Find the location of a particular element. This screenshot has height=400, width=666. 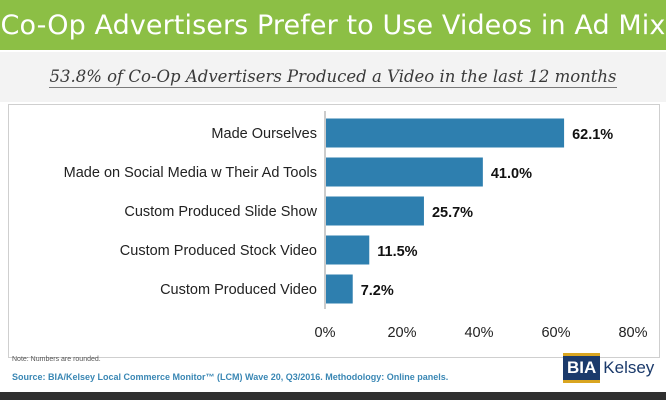

data-label: 25.7% is located at coordinates (452, 213).